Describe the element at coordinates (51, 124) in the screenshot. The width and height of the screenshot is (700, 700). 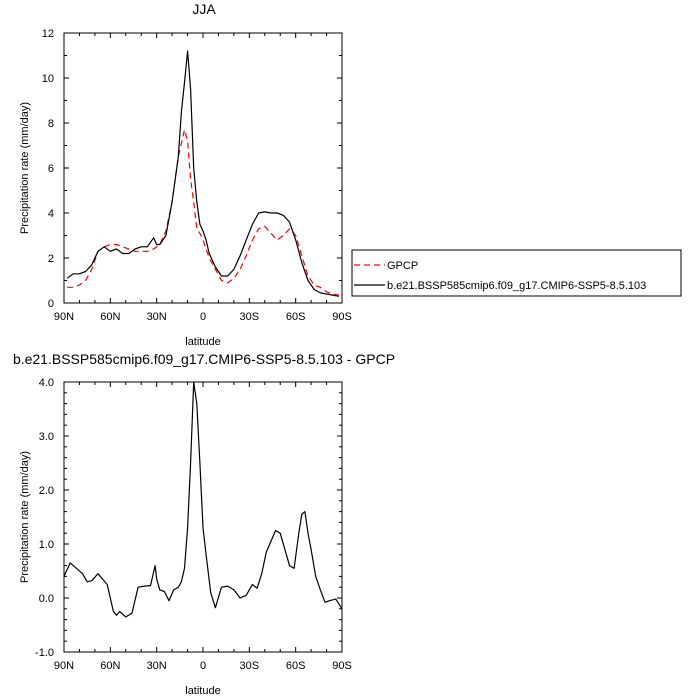
I see `top-chart-y-tick-label: 8` at that location.